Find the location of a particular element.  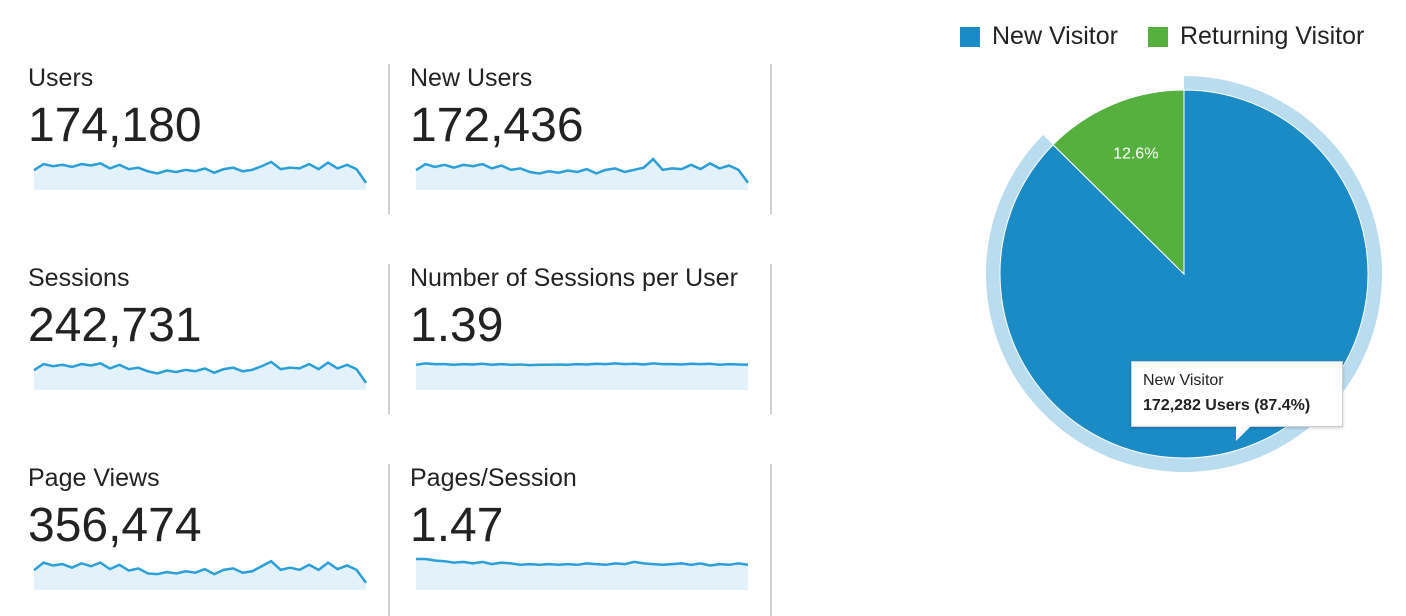

metric-value: 1.39 is located at coordinates (457, 325).